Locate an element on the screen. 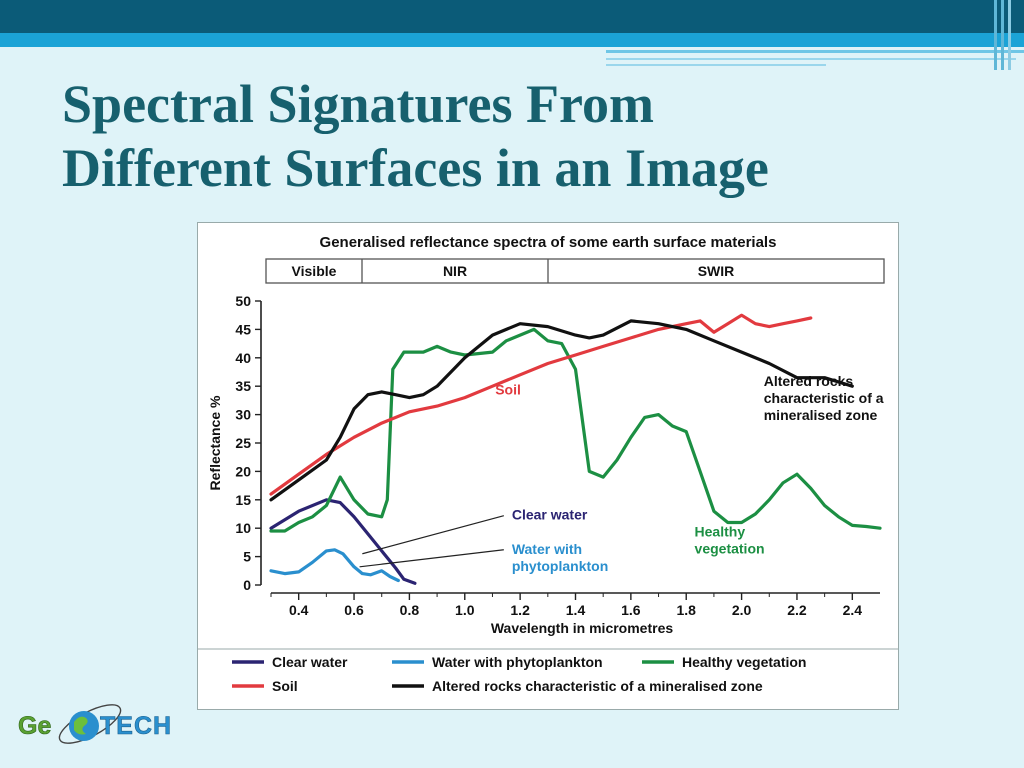  x-tick-label: 2.2 is located at coordinates (797, 610).